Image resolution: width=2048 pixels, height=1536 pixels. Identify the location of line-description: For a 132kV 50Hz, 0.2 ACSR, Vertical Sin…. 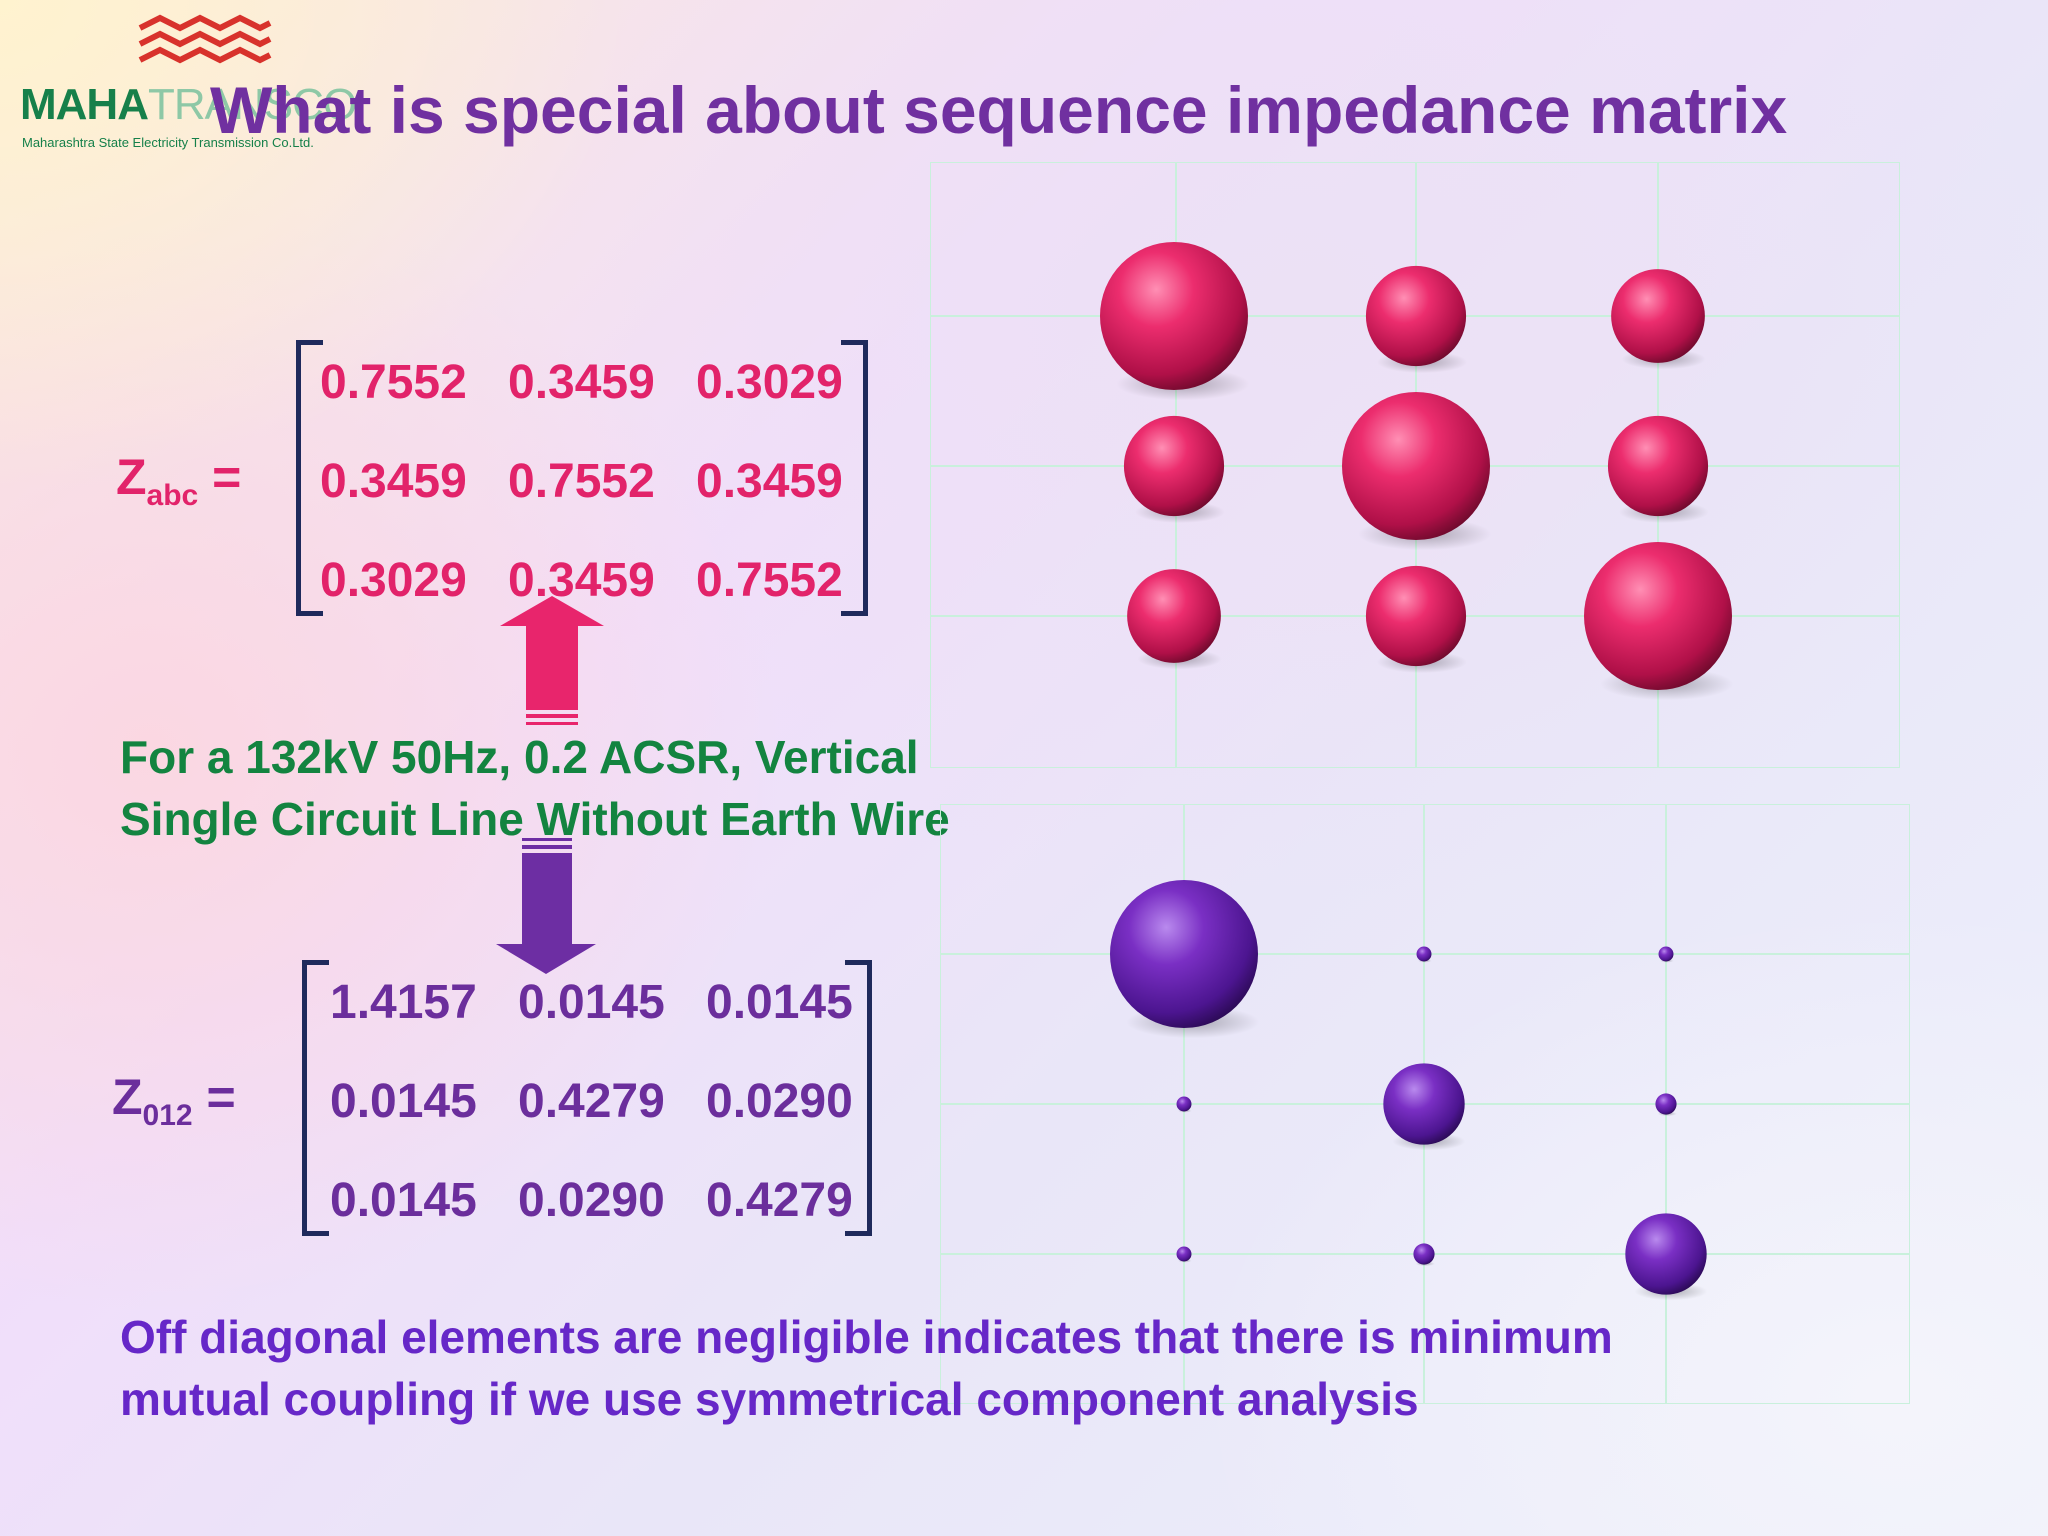
(535, 788).